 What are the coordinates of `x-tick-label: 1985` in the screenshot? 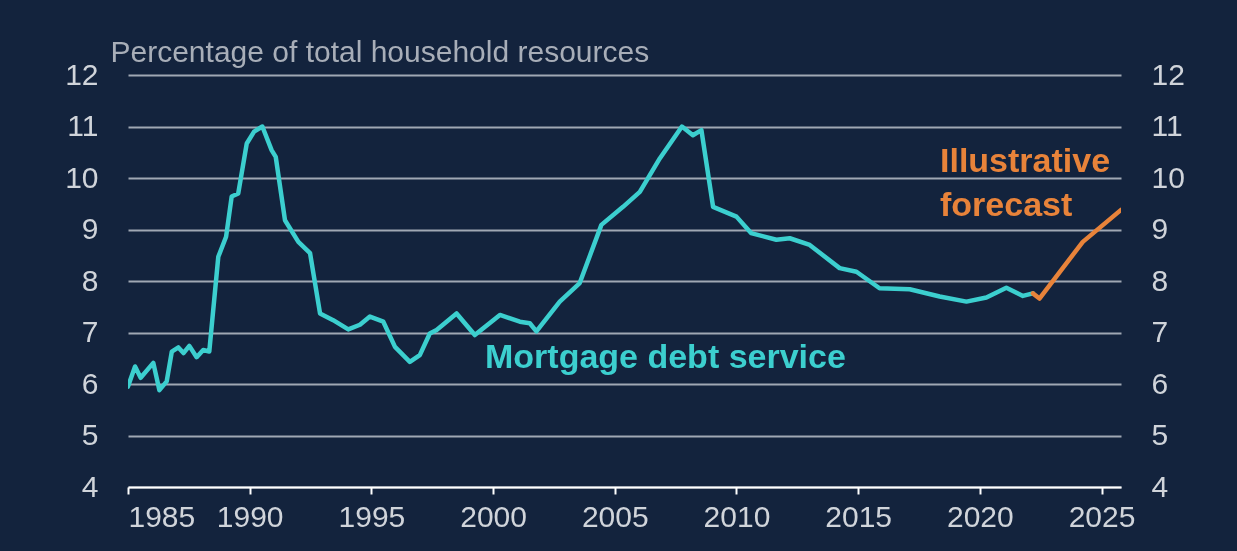 It's located at (162, 516).